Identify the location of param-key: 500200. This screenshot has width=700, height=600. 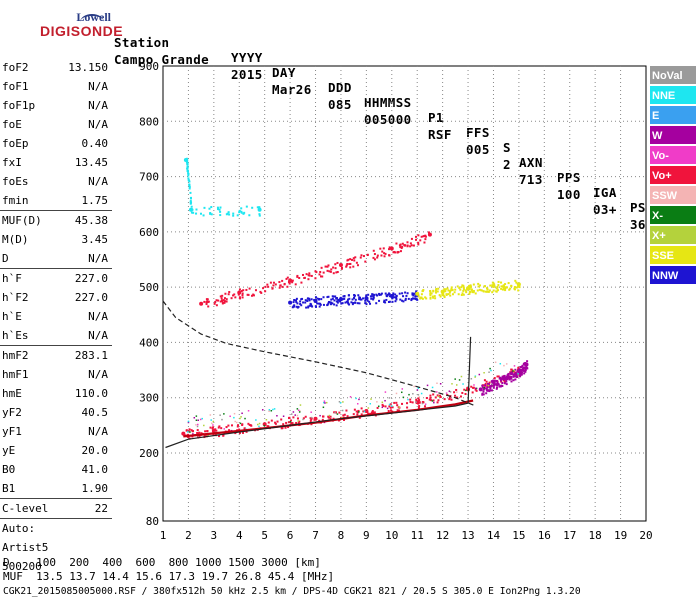
(22, 566).